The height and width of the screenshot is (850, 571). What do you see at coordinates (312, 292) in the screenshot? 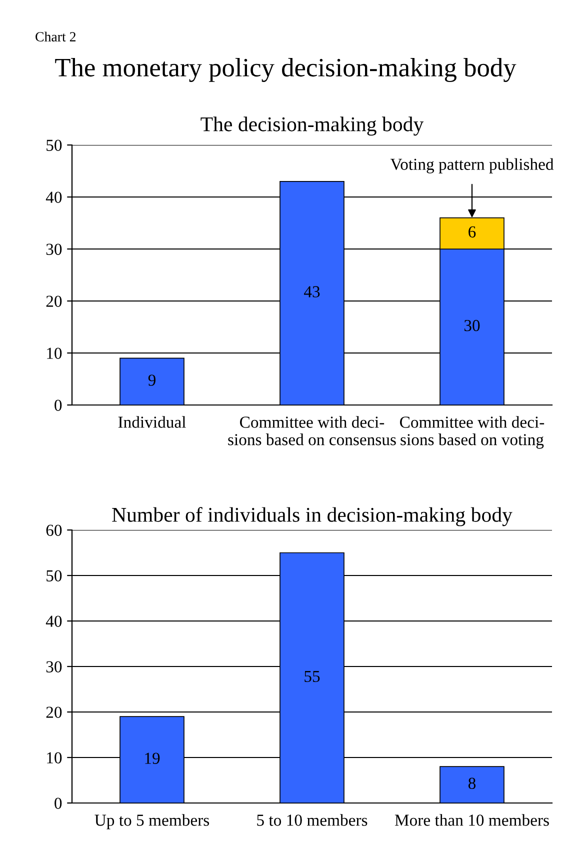
I see `data-label: 43` at bounding box center [312, 292].